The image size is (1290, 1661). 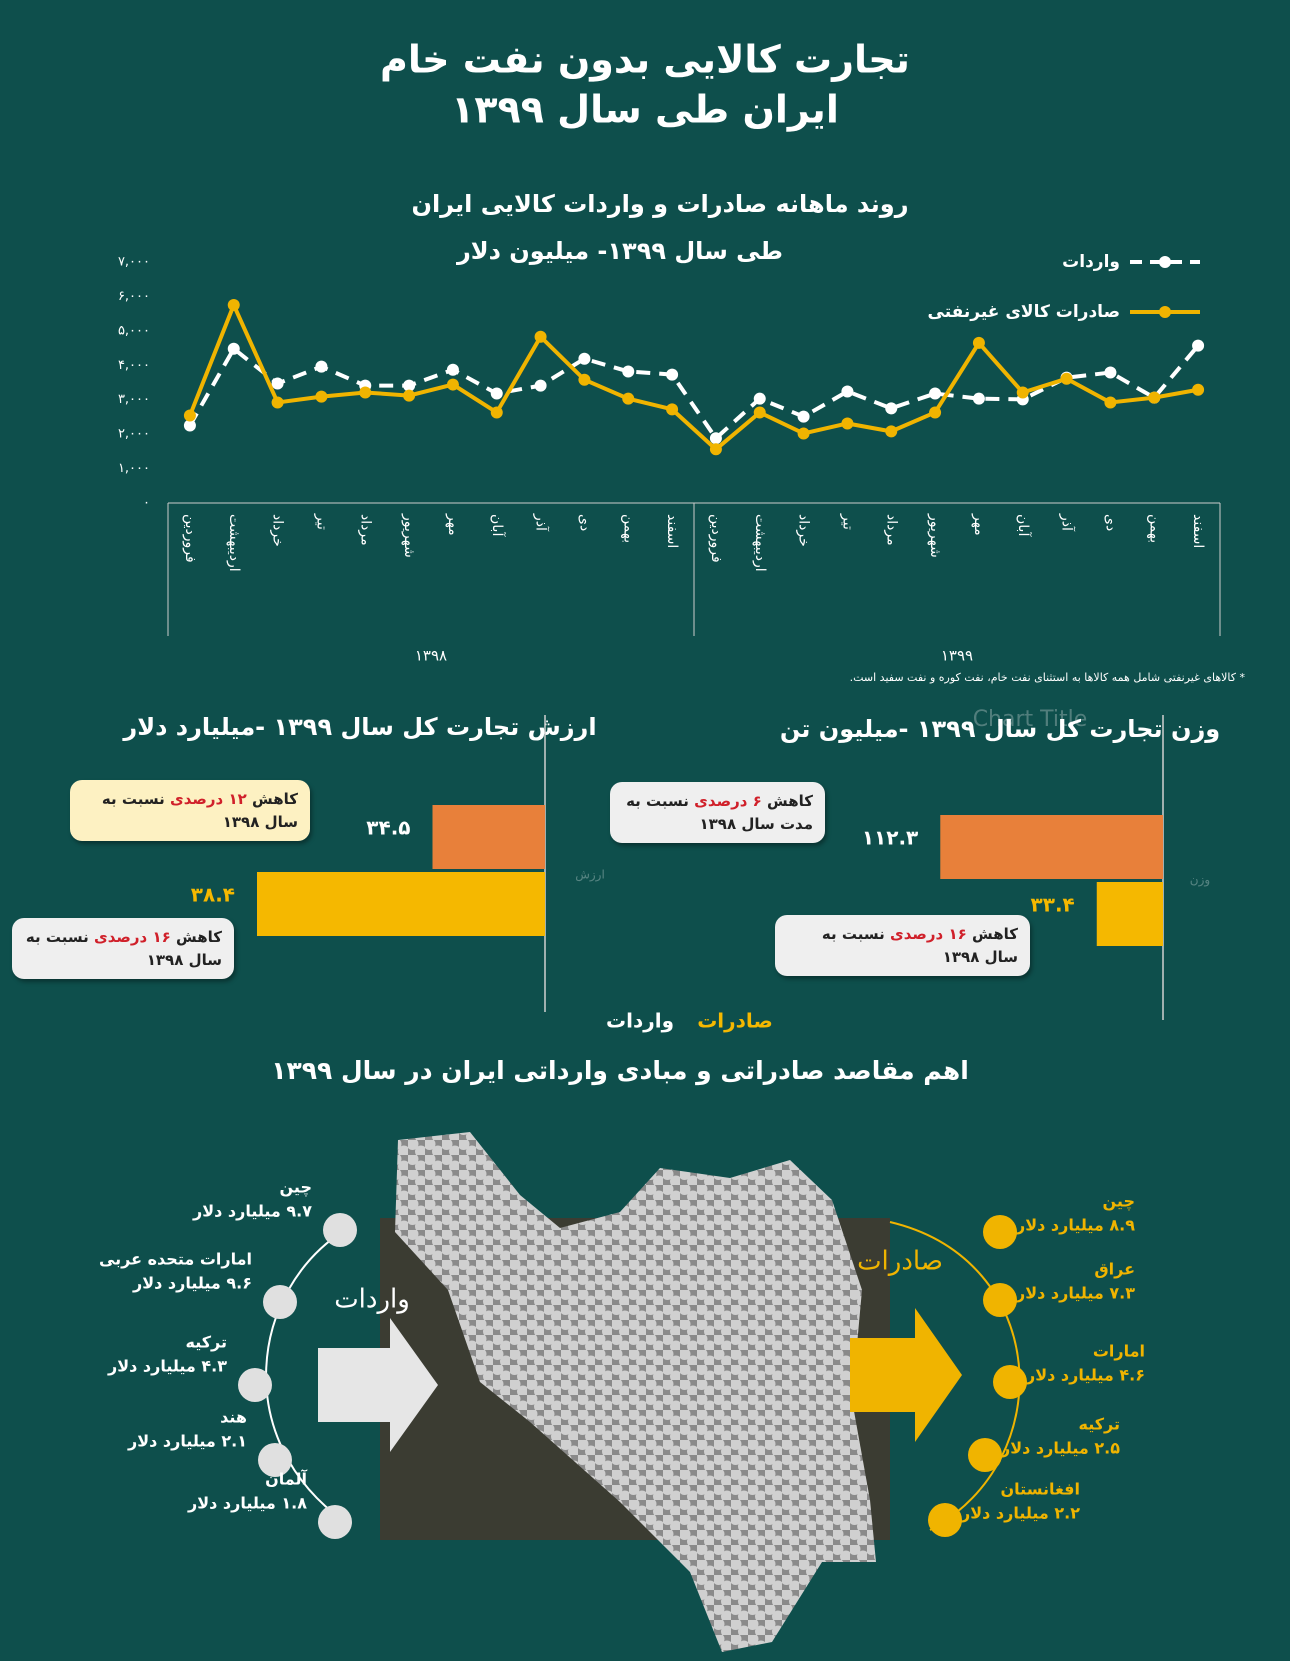 What do you see at coordinates (906, 1375) in the screenshot?
I see `export-arrow` at bounding box center [906, 1375].